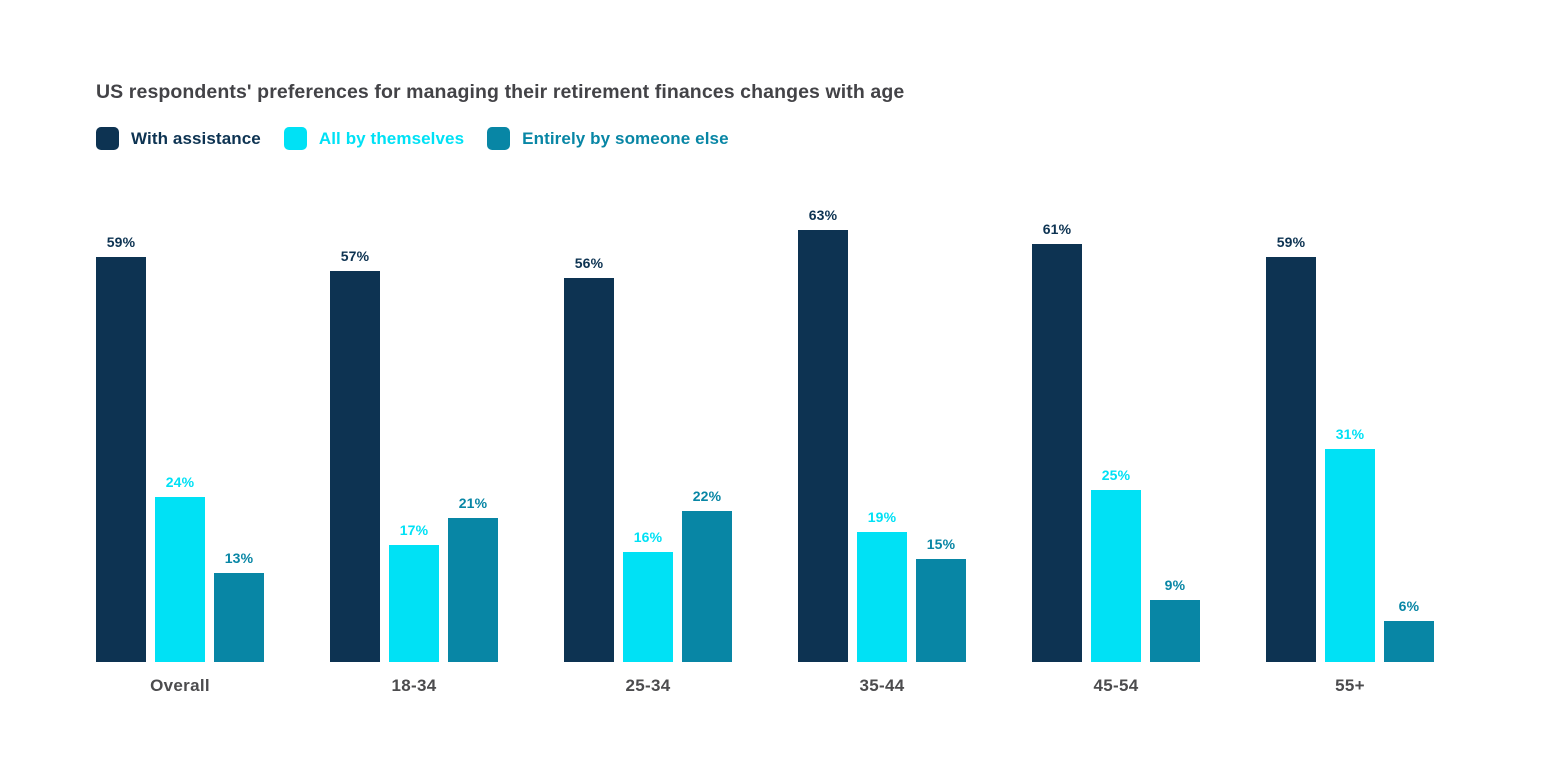 This screenshot has width=1552, height=774. What do you see at coordinates (882, 331) in the screenshot?
I see `bar-group-35-44: 63% 19% 15%` at bounding box center [882, 331].